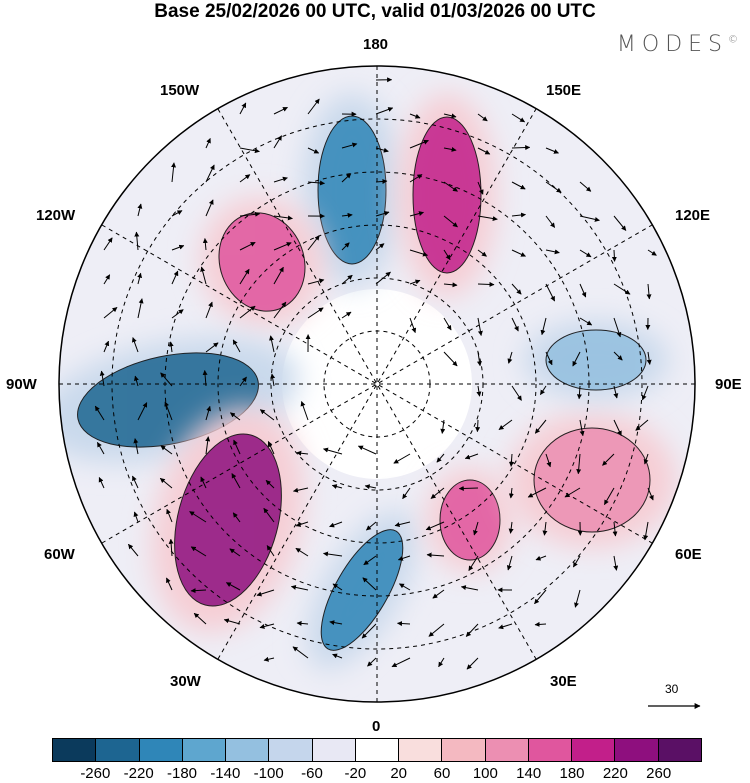 The width and height of the screenshot is (750, 783). What do you see at coordinates (182, 773) in the screenshot?
I see `colorbar-tick-label: -180` at bounding box center [182, 773].